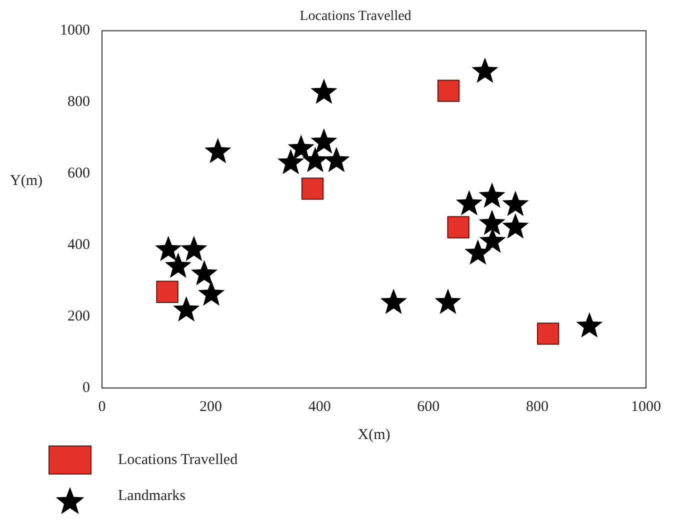 This screenshot has height=526, width=679. What do you see at coordinates (102, 406) in the screenshot?
I see `x-tick-label: 0` at bounding box center [102, 406].